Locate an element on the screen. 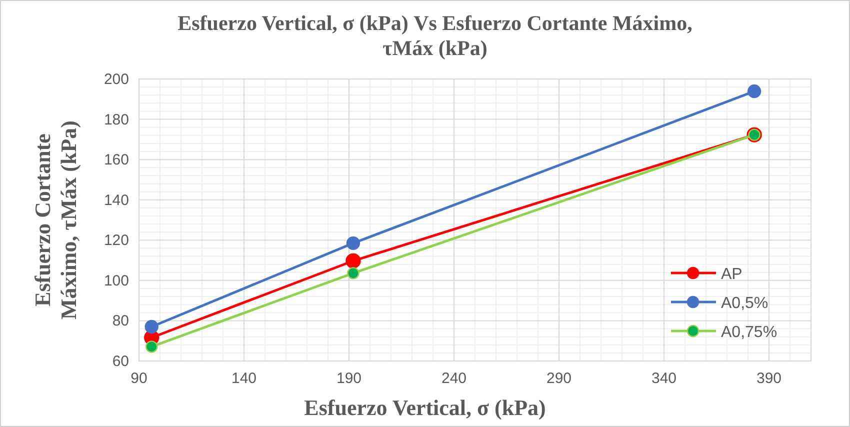  x-tick-label: 90 is located at coordinates (139, 378).